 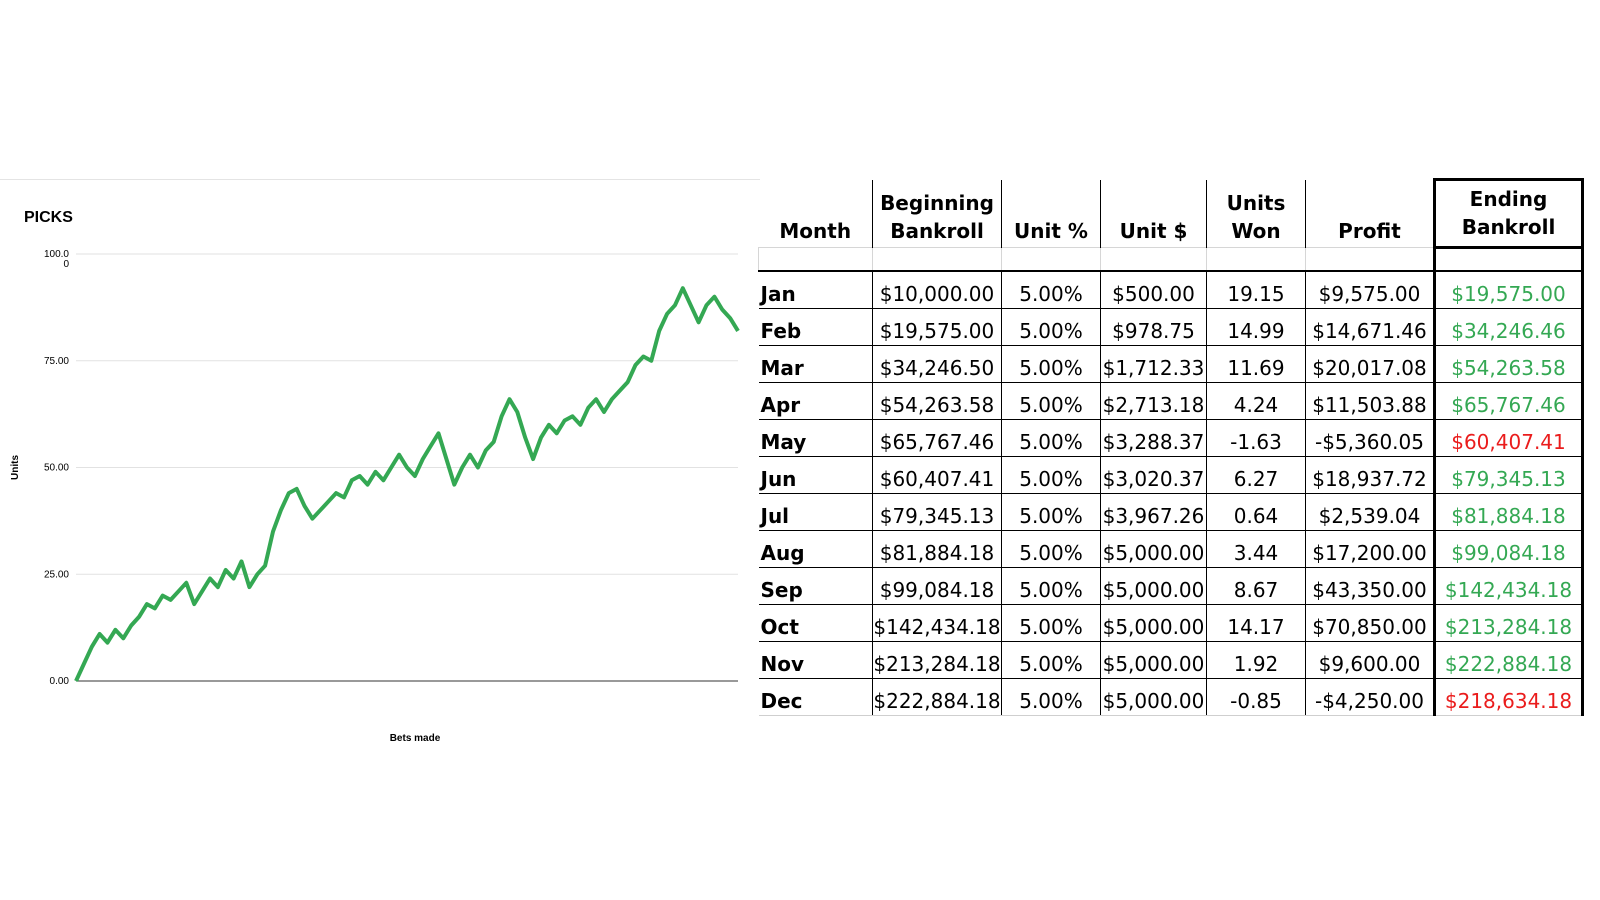 I want to click on chart-title: PICKS, so click(x=48, y=217).